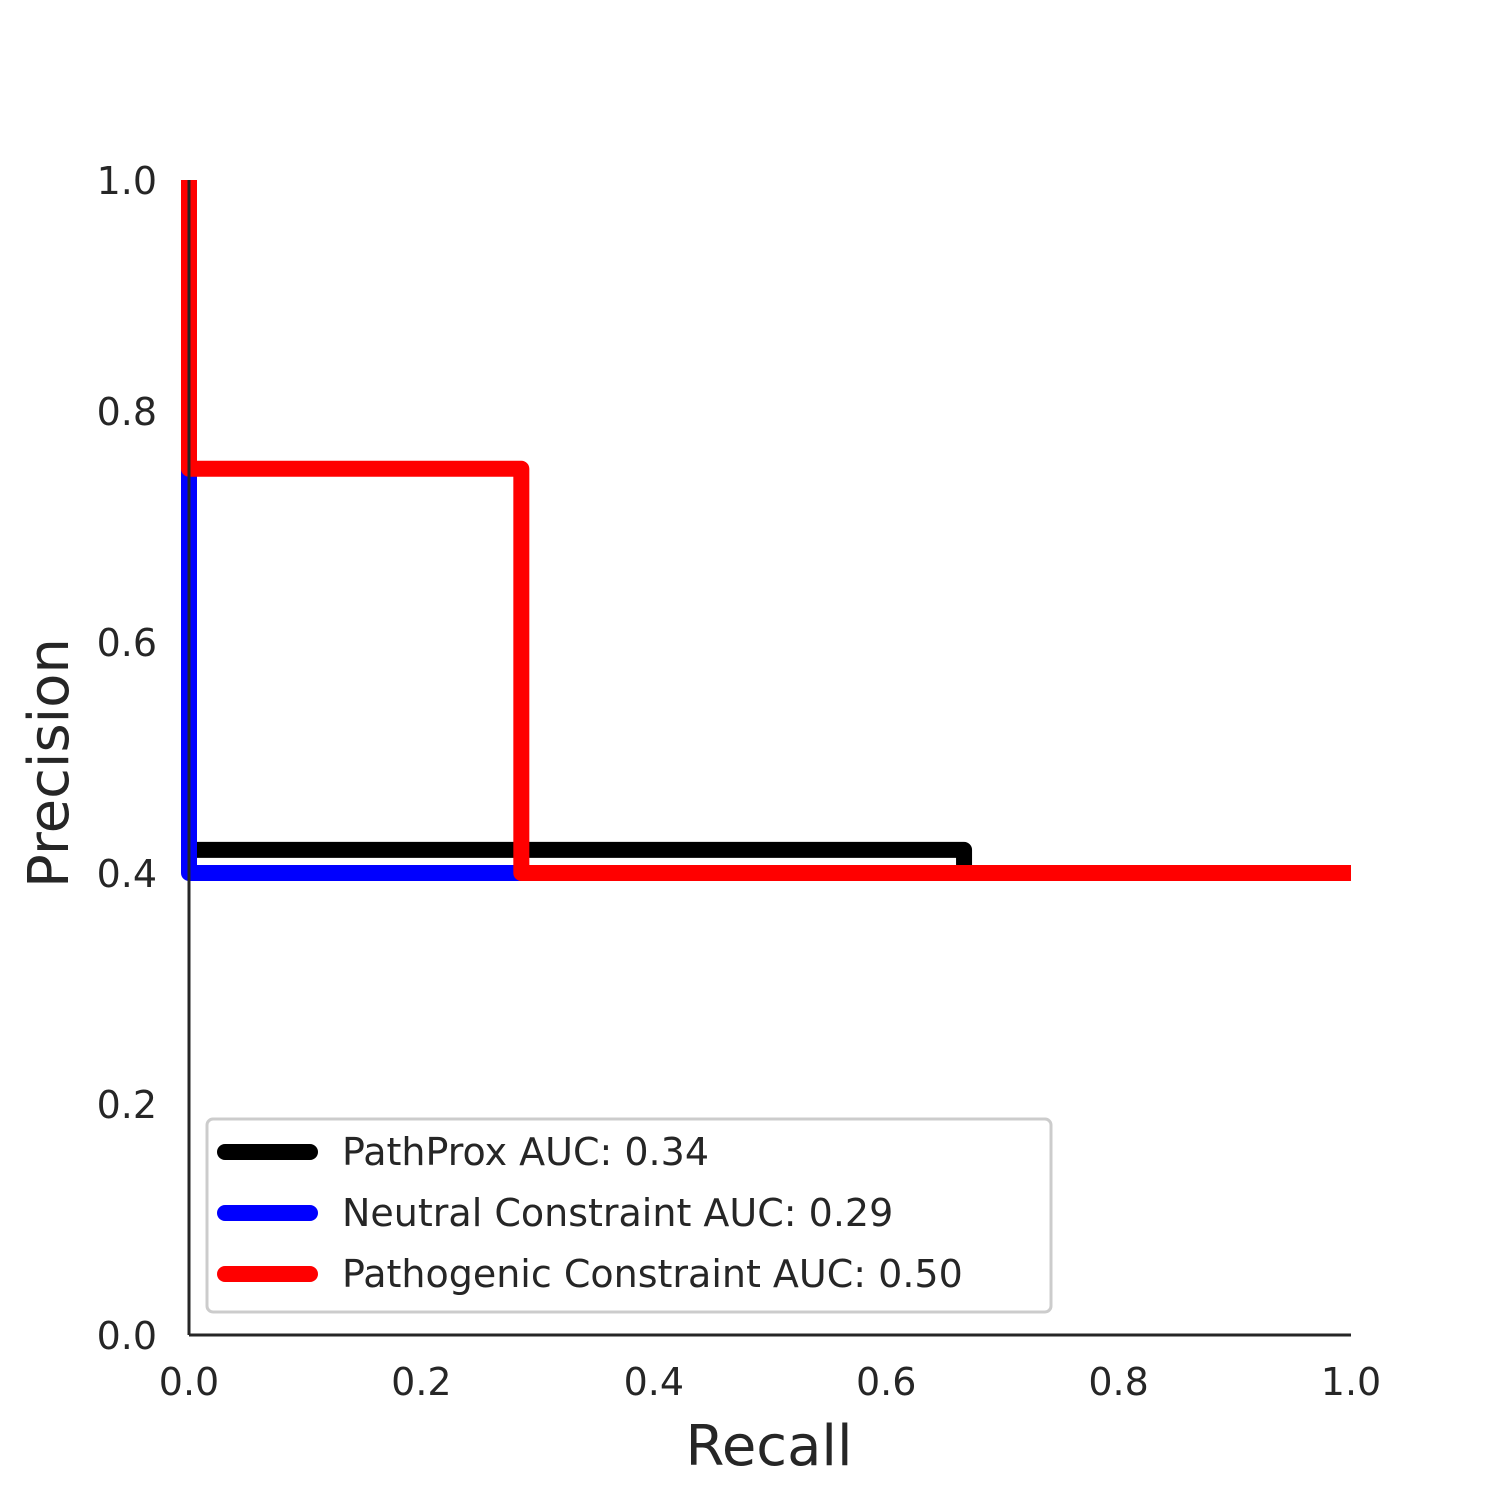  Describe the element at coordinates (127, 1105) in the screenshot. I see `y-tick-label: 0.2` at that location.